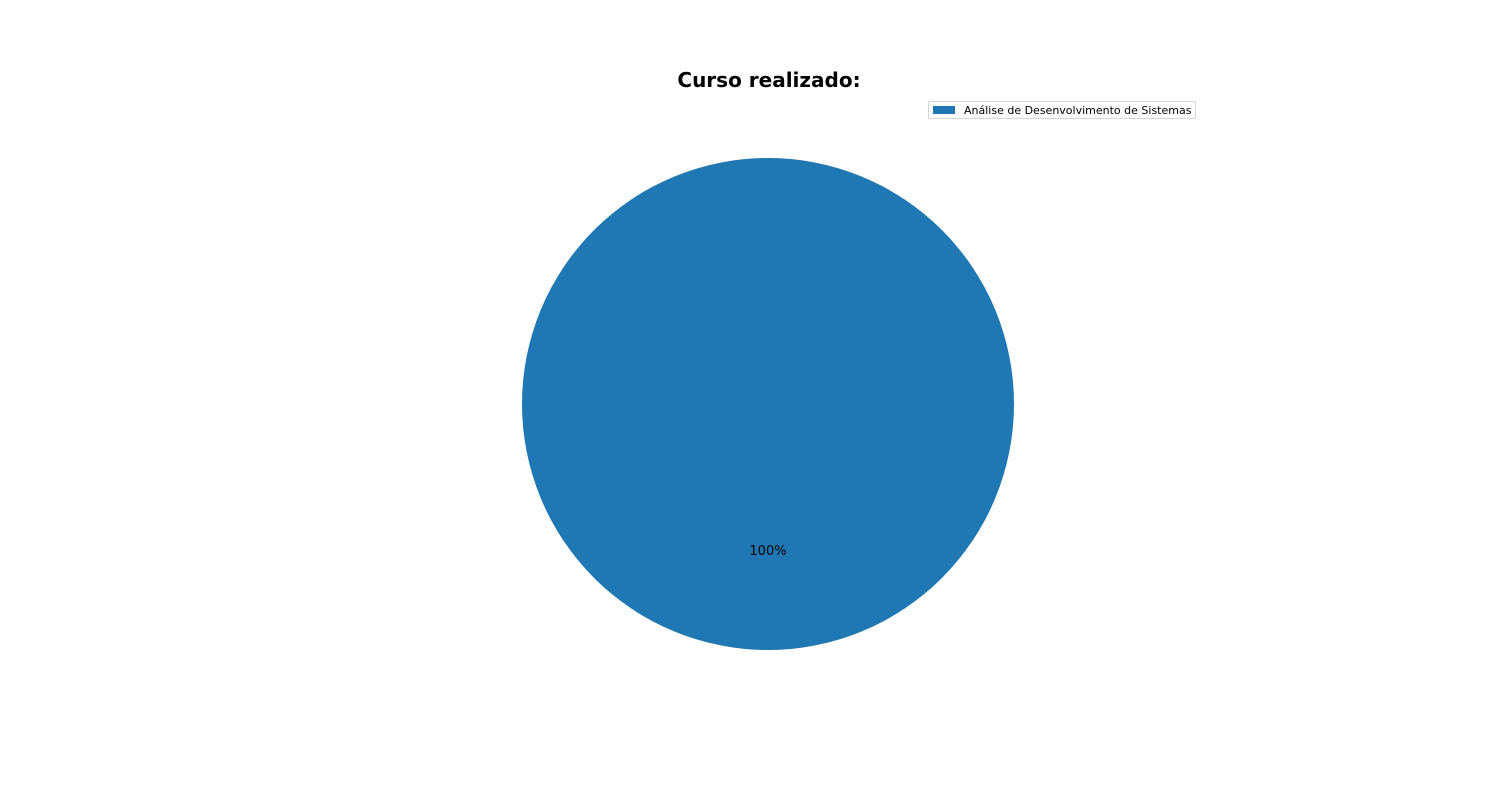 This screenshot has height=800, width=1500. I want to click on legend-swatch, so click(944, 110).